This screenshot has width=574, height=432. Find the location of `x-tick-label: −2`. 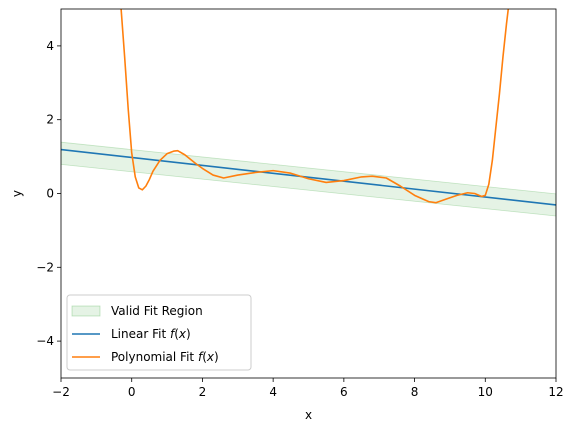

x-tick-label: −2 is located at coordinates (61, 392).